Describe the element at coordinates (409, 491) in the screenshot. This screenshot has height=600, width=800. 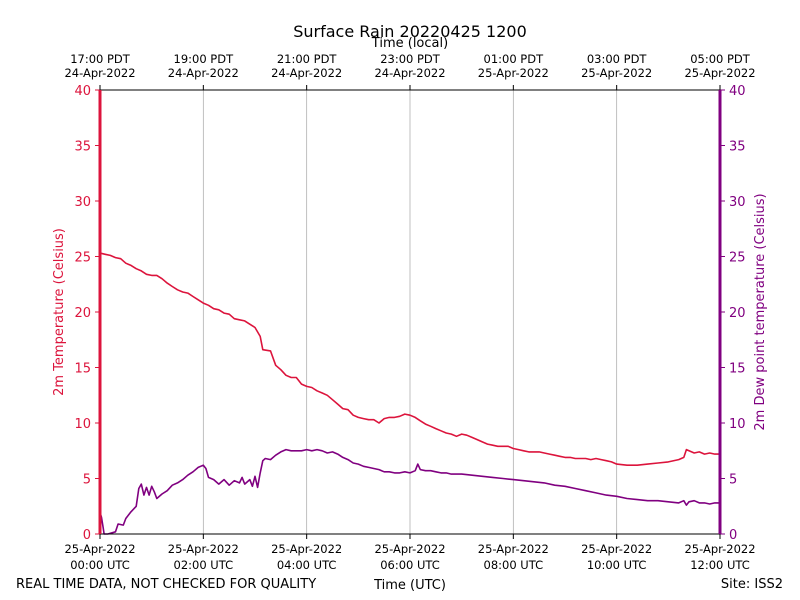
I see `dewpoint-series-line` at that location.